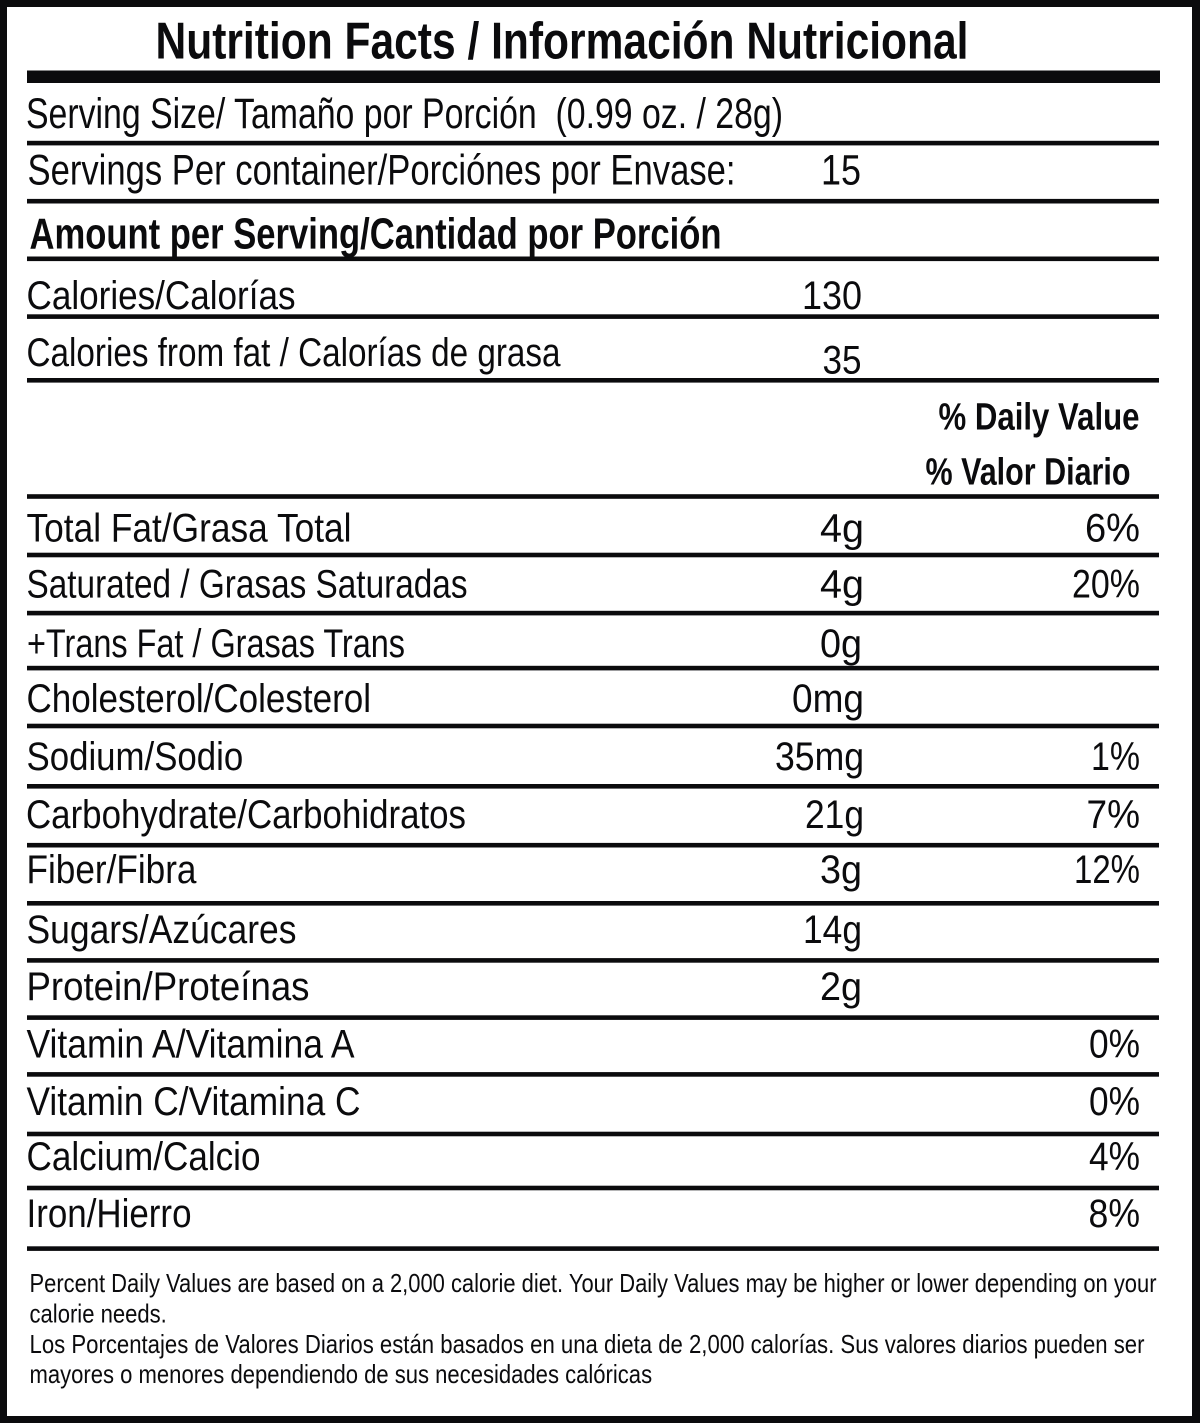  Describe the element at coordinates (246, 815) in the screenshot. I see `svg-text: Carbohydrate/Carbohidratos` at that location.